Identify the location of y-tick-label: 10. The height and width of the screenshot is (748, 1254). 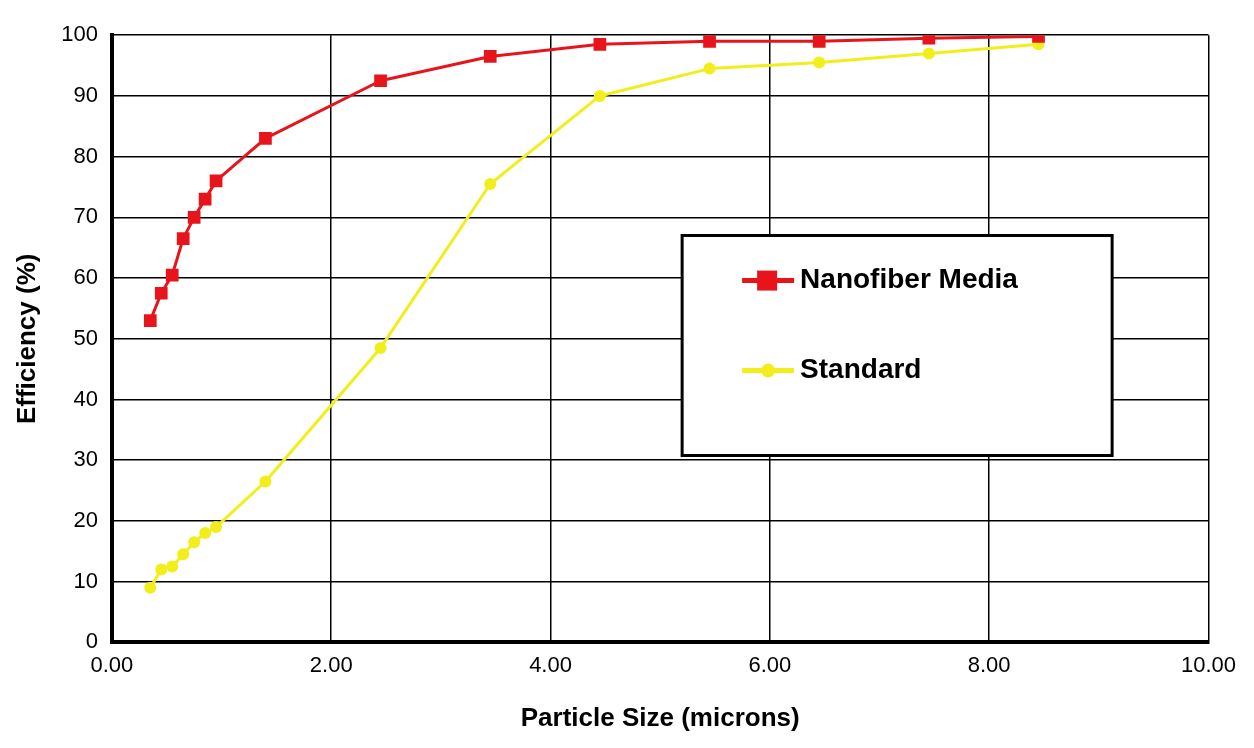
(85, 580).